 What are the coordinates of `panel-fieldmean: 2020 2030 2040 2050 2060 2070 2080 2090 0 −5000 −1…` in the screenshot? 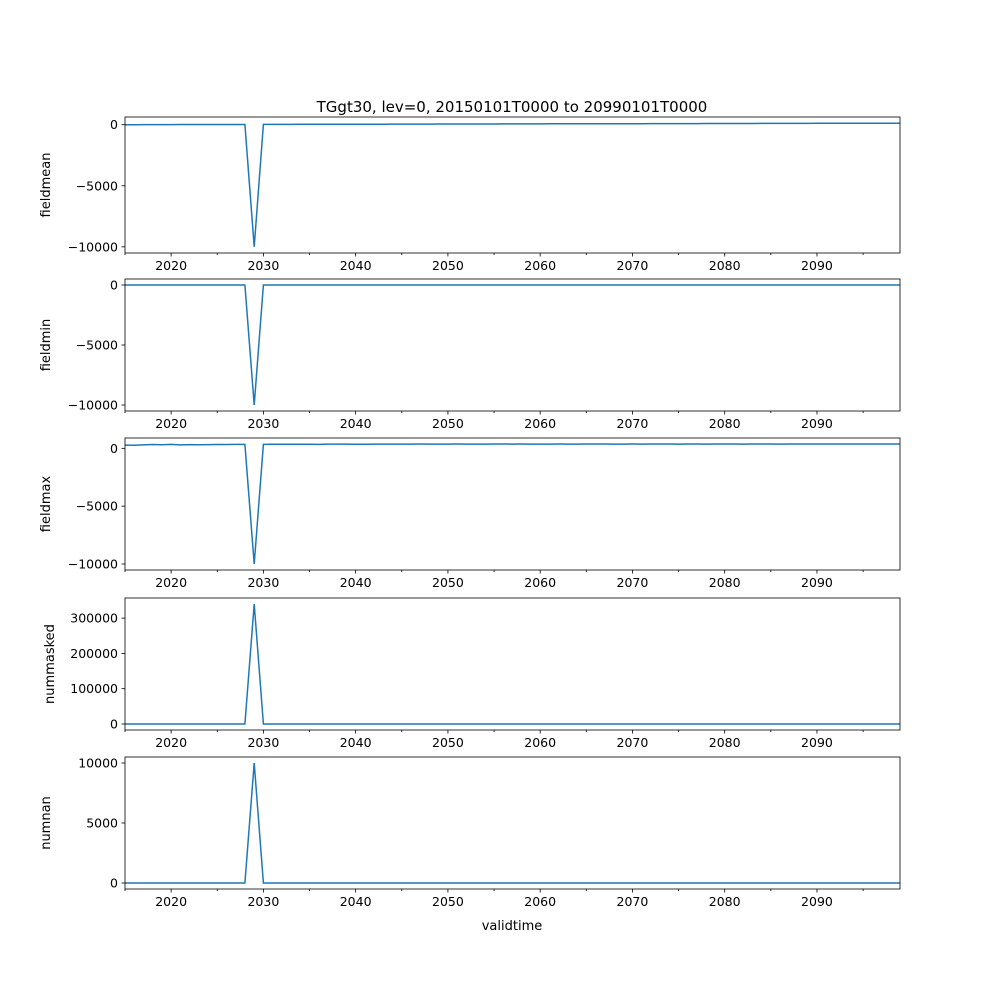 It's located at (470, 194).